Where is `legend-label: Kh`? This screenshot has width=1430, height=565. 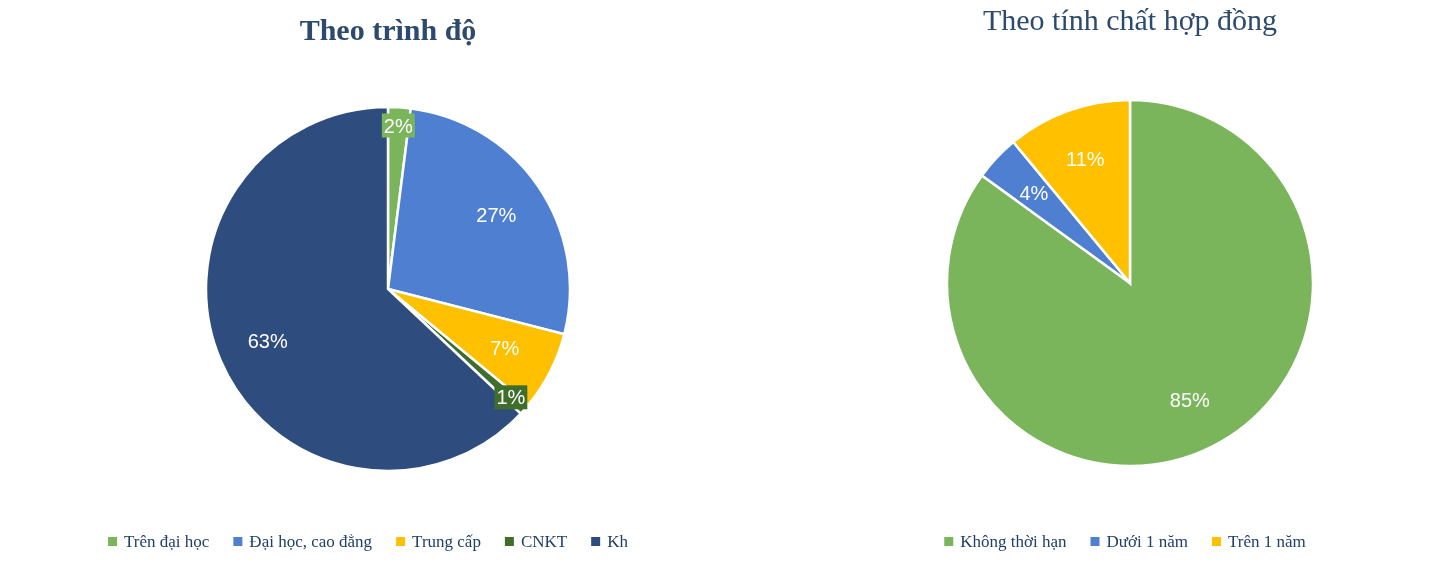
legend-label: Kh is located at coordinates (618, 541).